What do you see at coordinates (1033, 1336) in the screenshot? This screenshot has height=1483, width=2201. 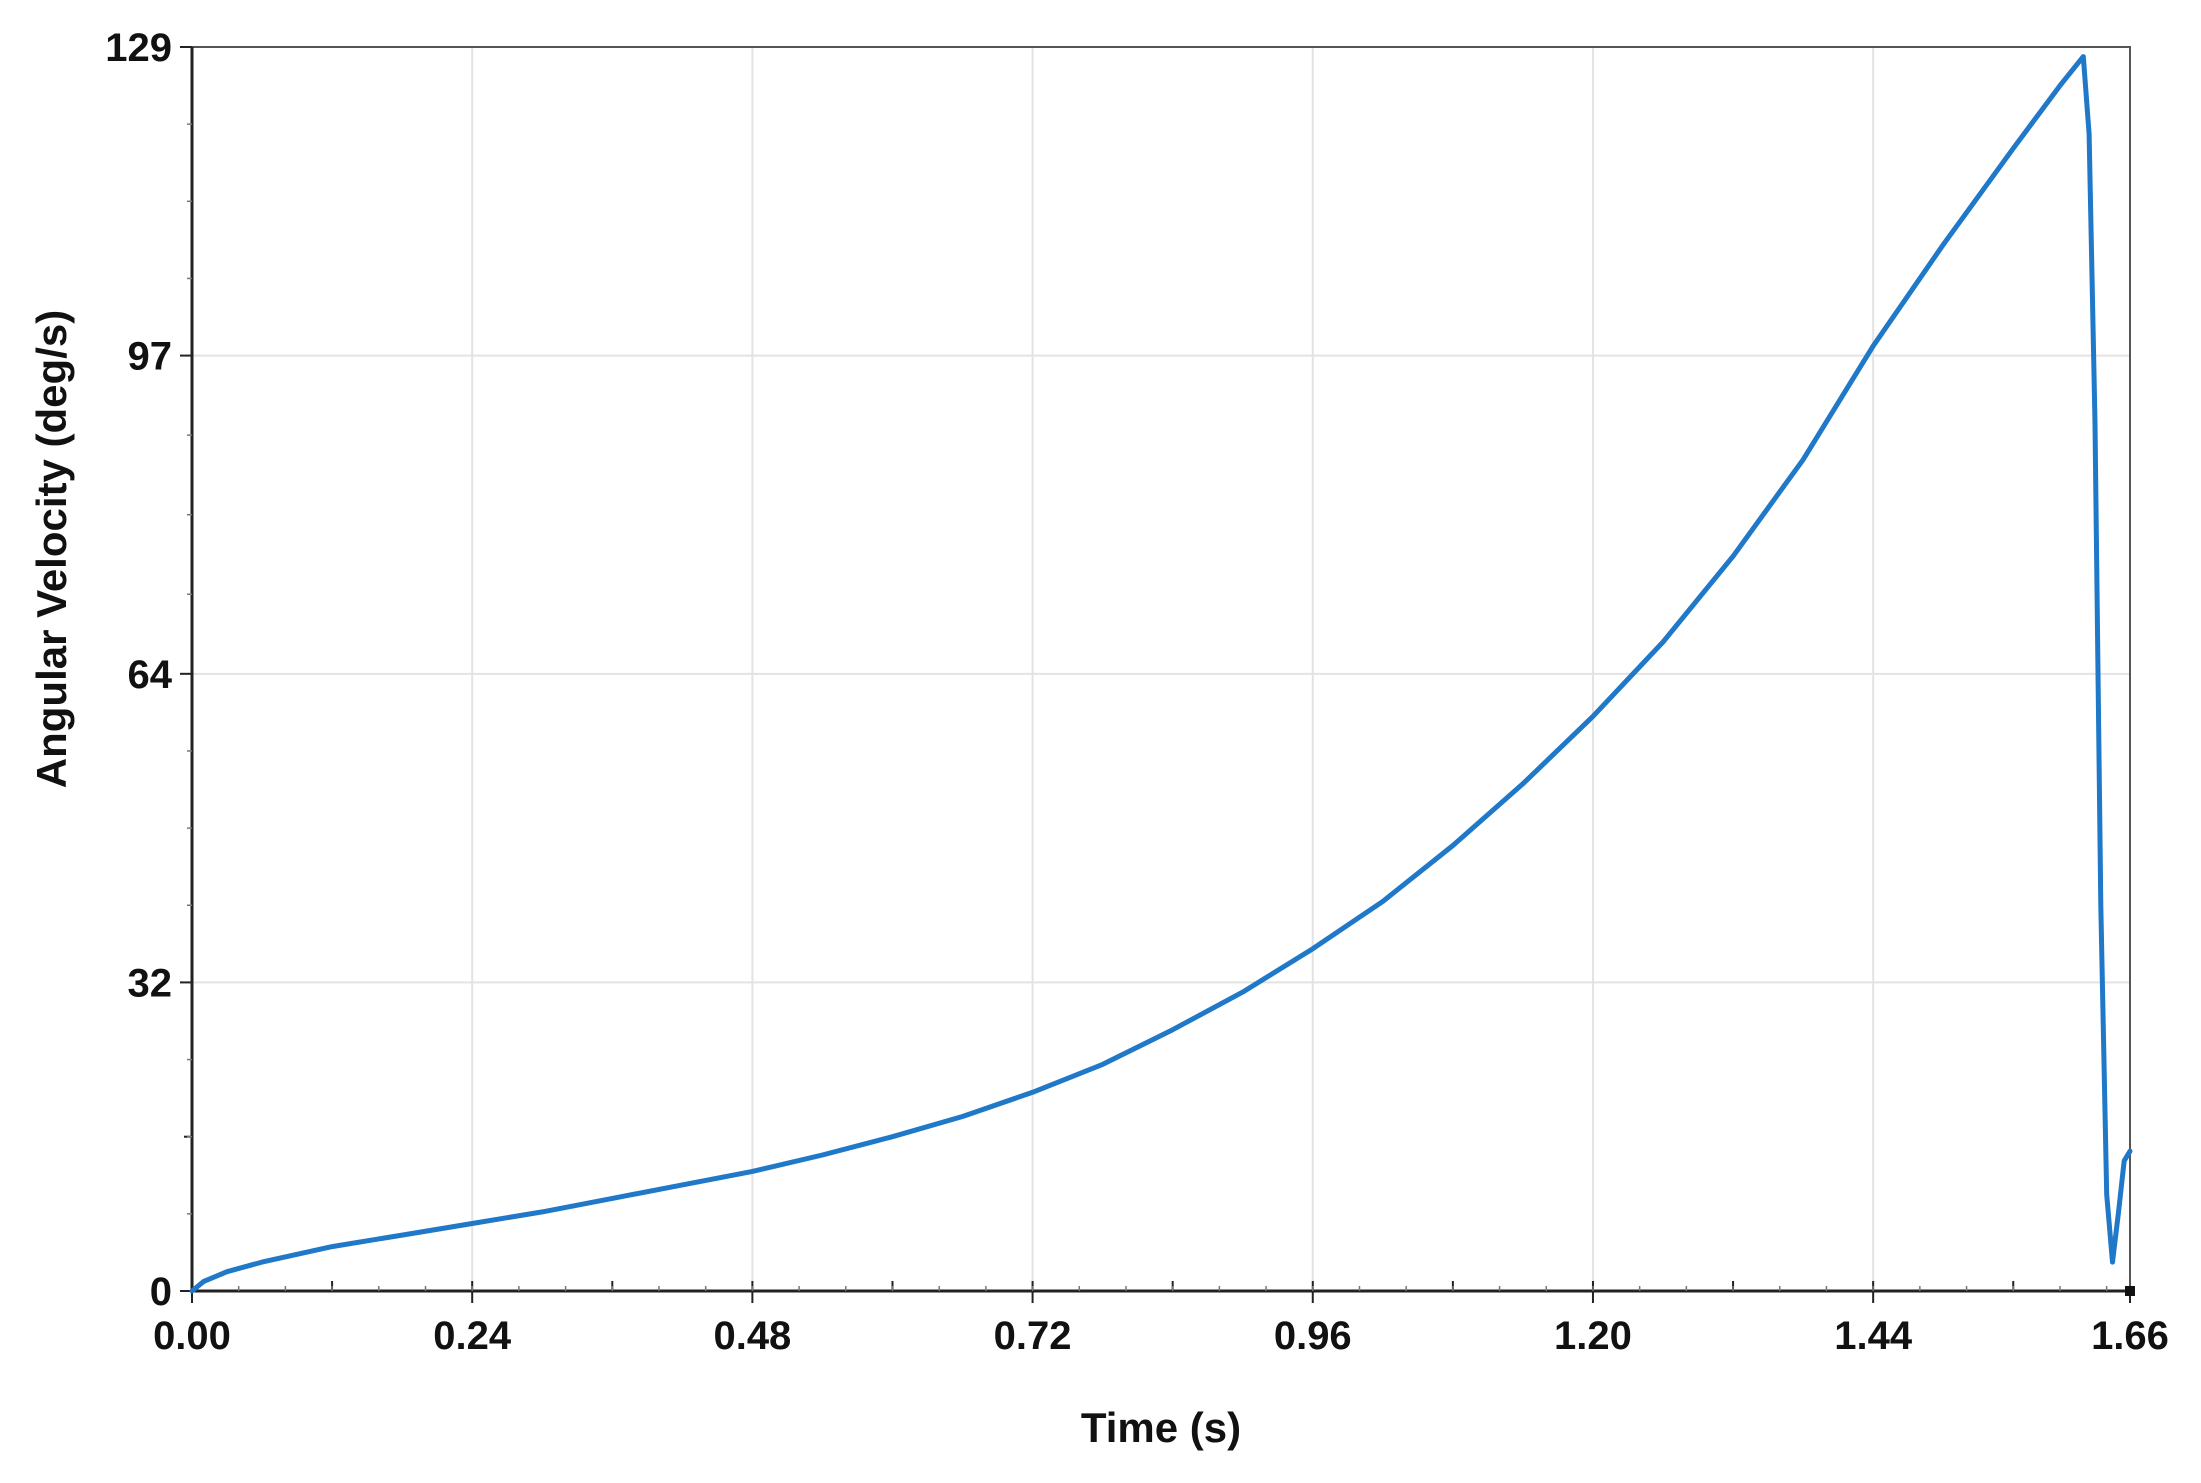 I see `x-tick-label: 0.72` at bounding box center [1033, 1336].